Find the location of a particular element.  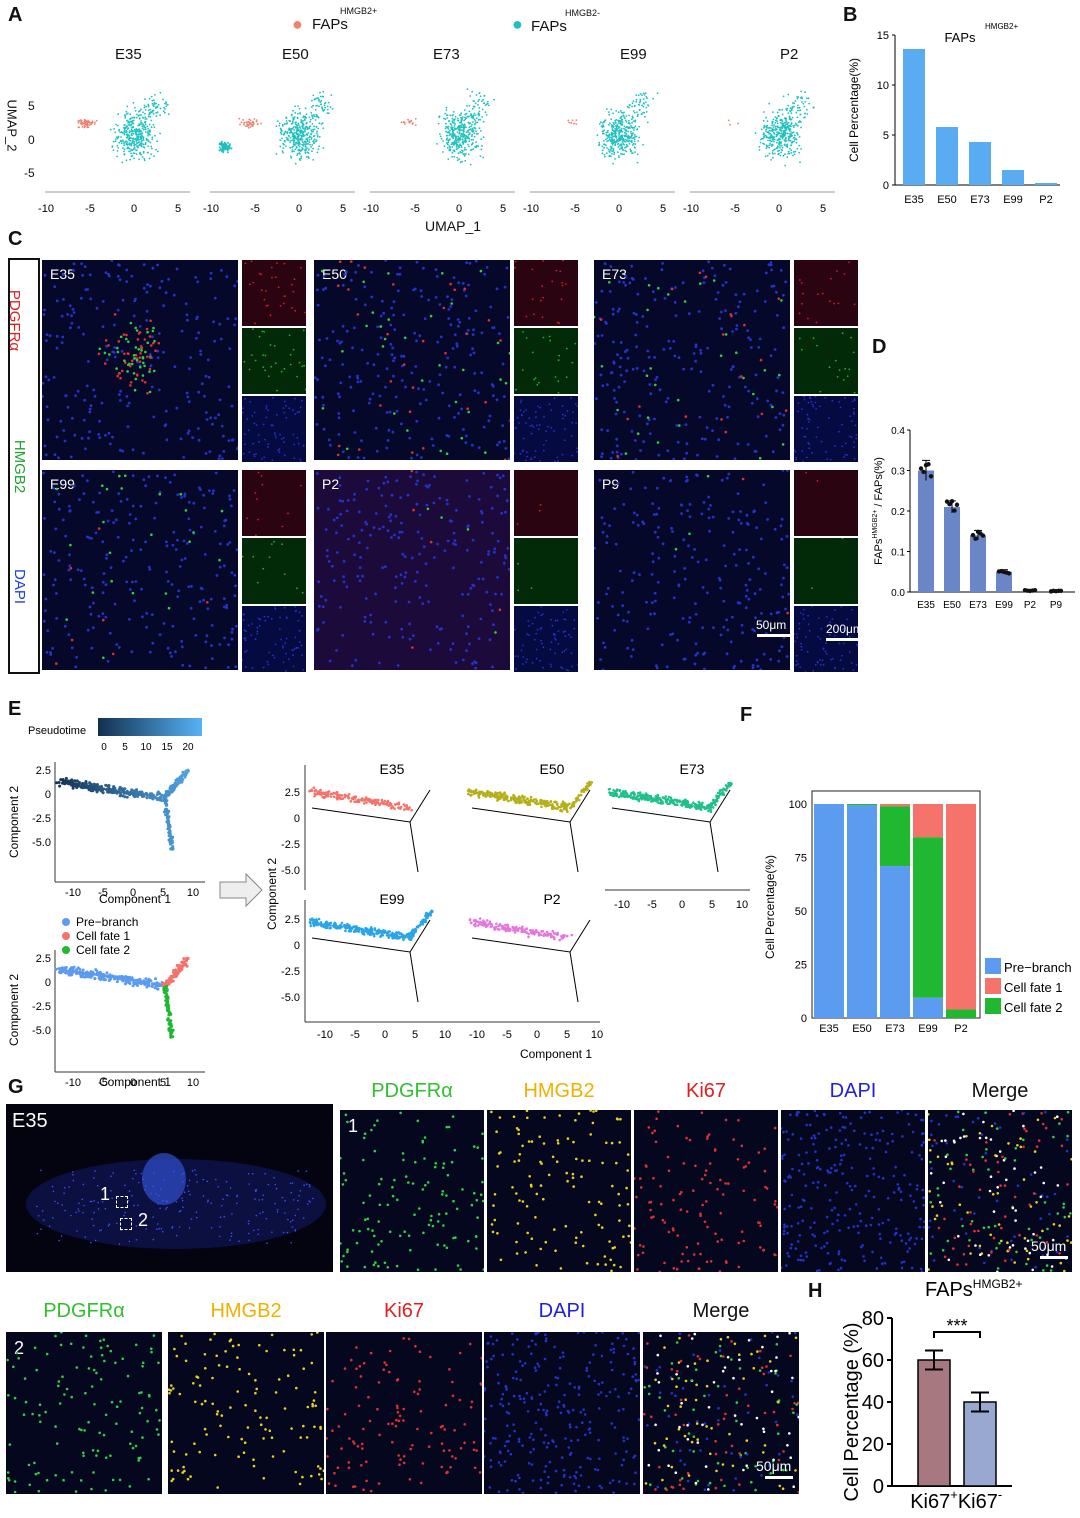

panel-label-d: D is located at coordinates (879, 347).